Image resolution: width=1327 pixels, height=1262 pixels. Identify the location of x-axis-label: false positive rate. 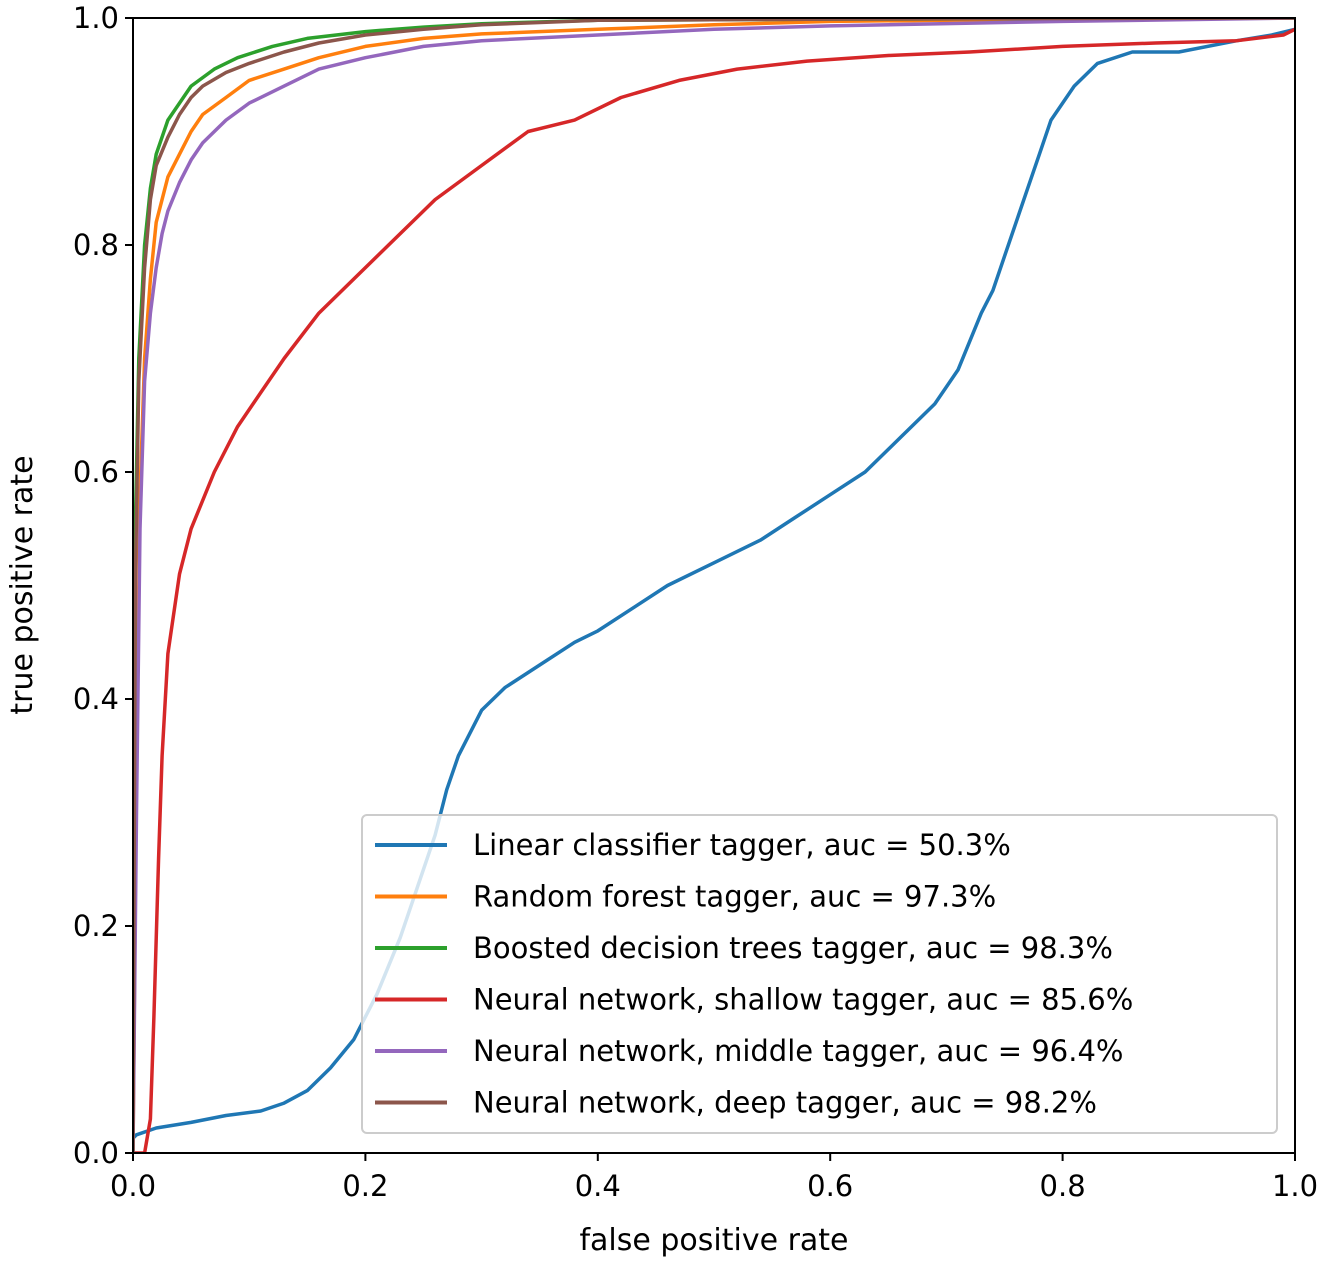
(713, 1240).